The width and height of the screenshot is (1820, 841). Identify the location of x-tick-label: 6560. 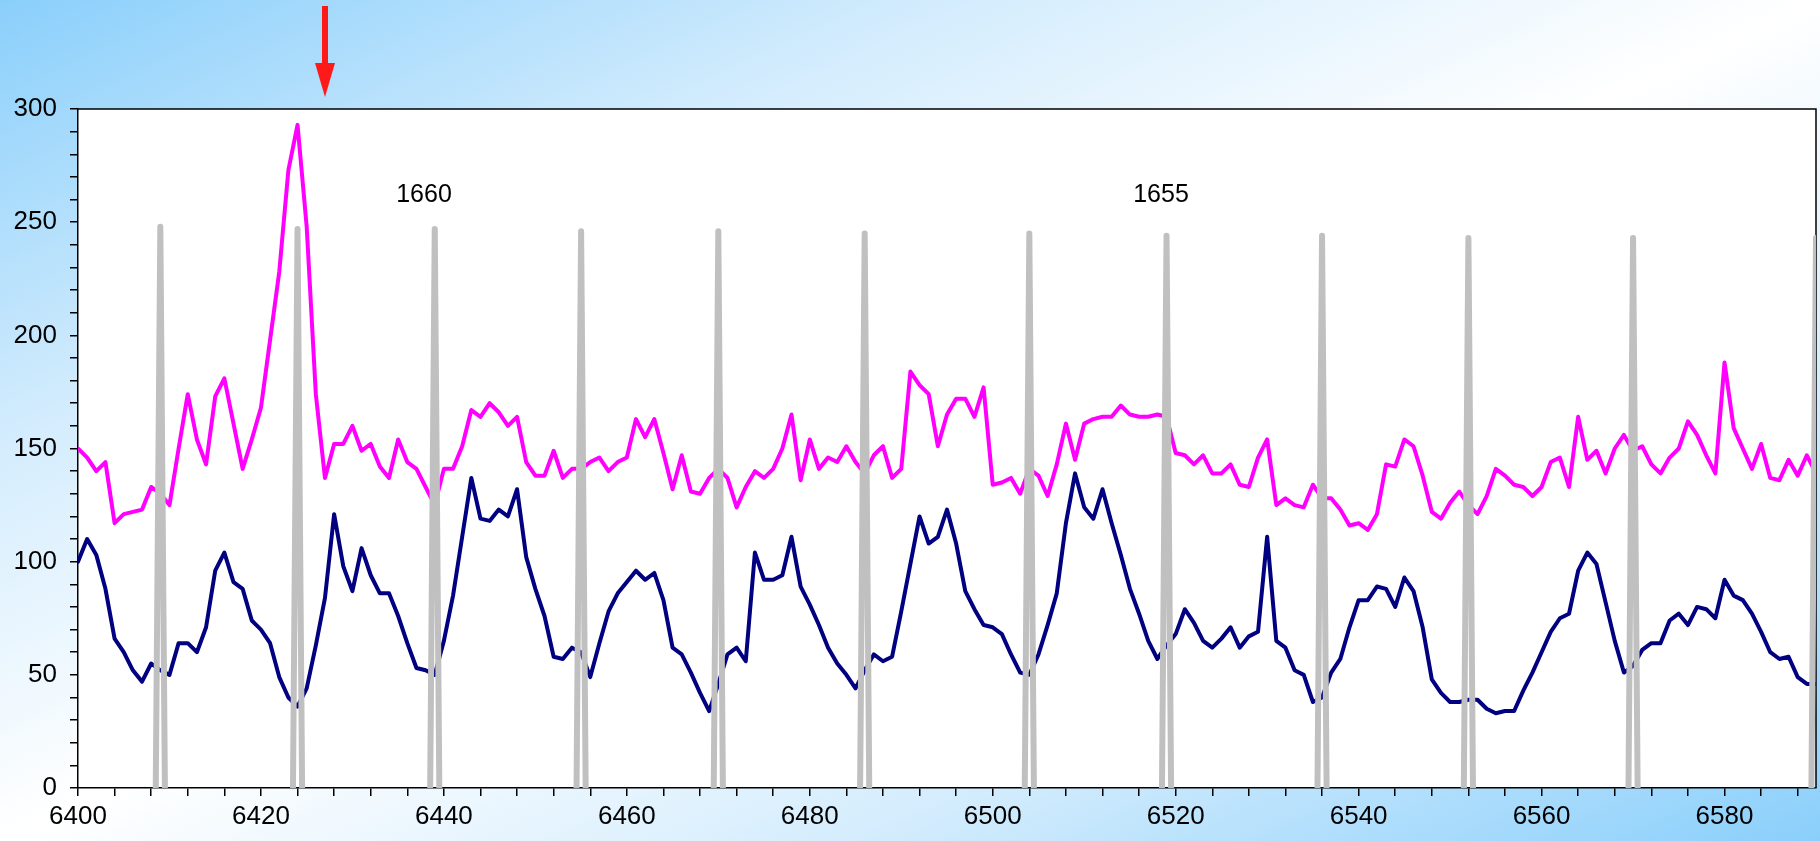
(1541, 814).